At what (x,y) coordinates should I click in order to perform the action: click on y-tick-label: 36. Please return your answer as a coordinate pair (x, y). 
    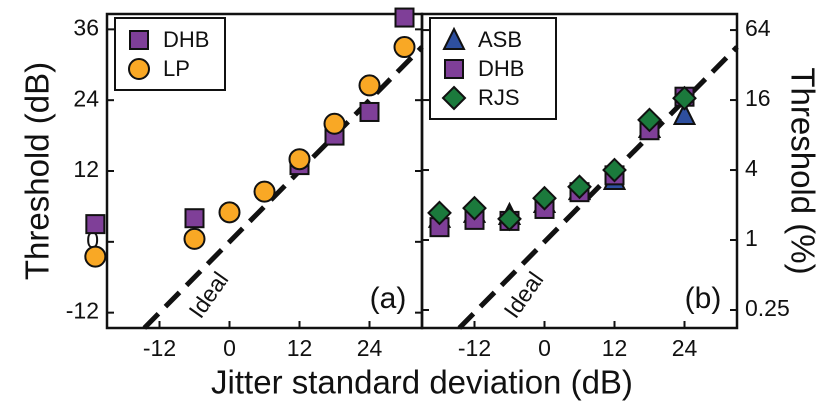
    Looking at the image, I should click on (86, 27).